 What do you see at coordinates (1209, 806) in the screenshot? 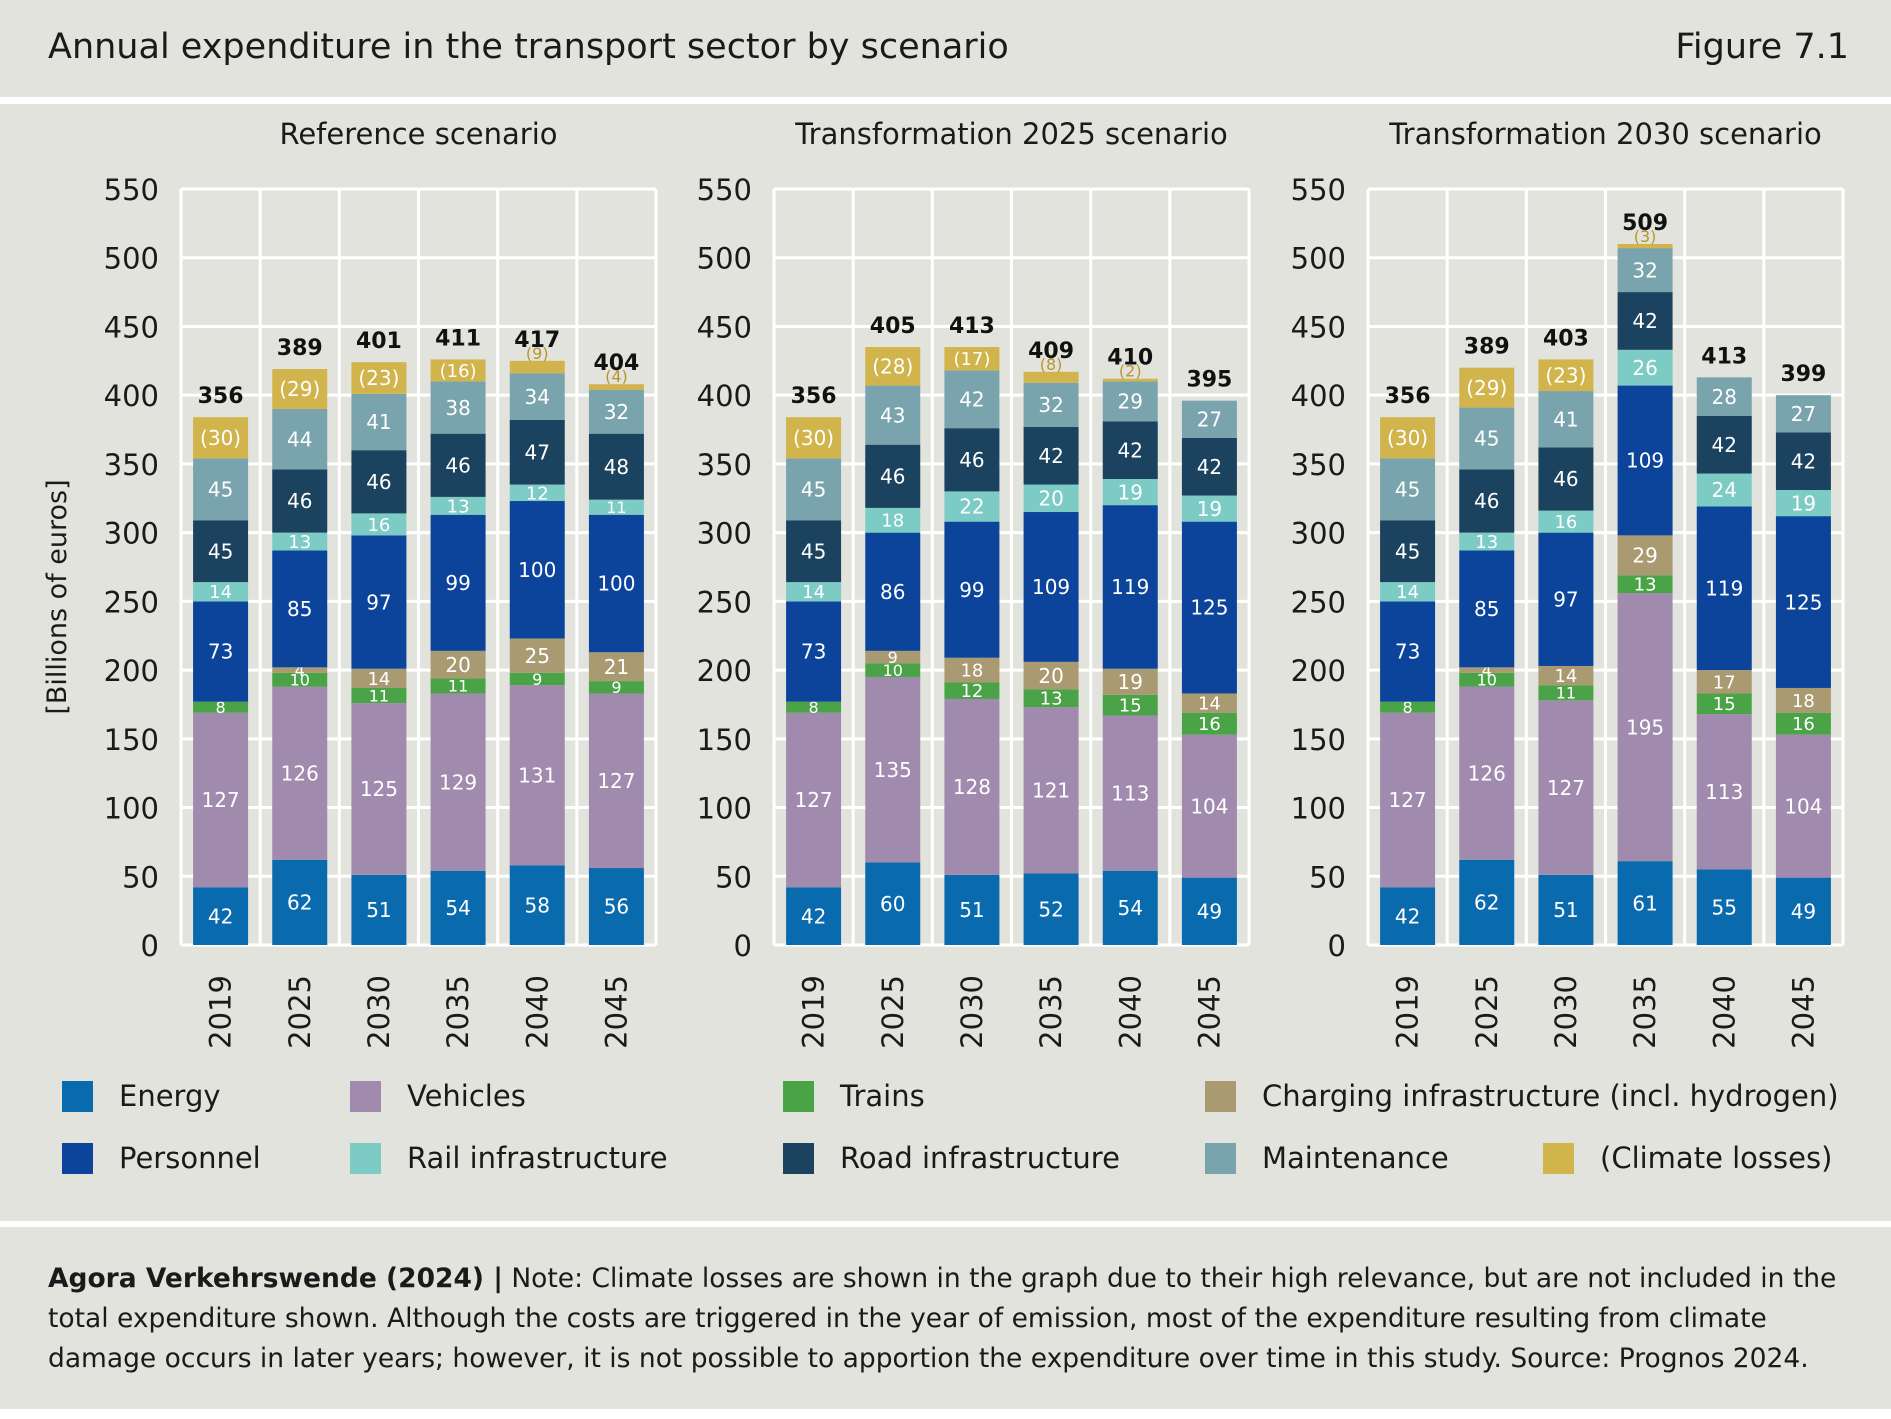
I see `data-label-vehicles: 104` at bounding box center [1209, 806].